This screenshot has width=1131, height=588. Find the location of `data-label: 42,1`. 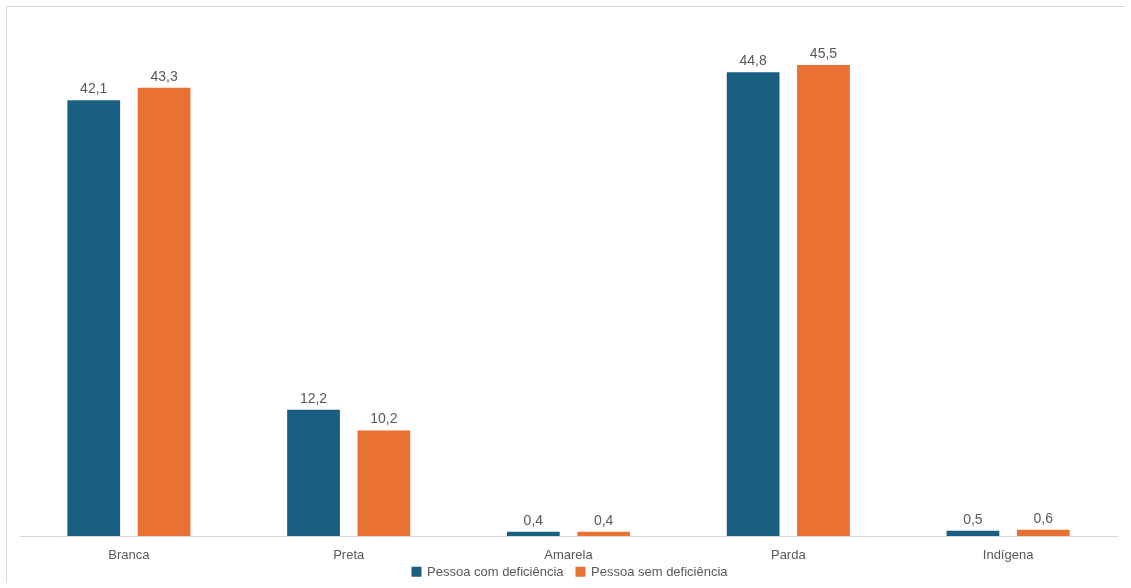

data-label: 42,1 is located at coordinates (94, 88).